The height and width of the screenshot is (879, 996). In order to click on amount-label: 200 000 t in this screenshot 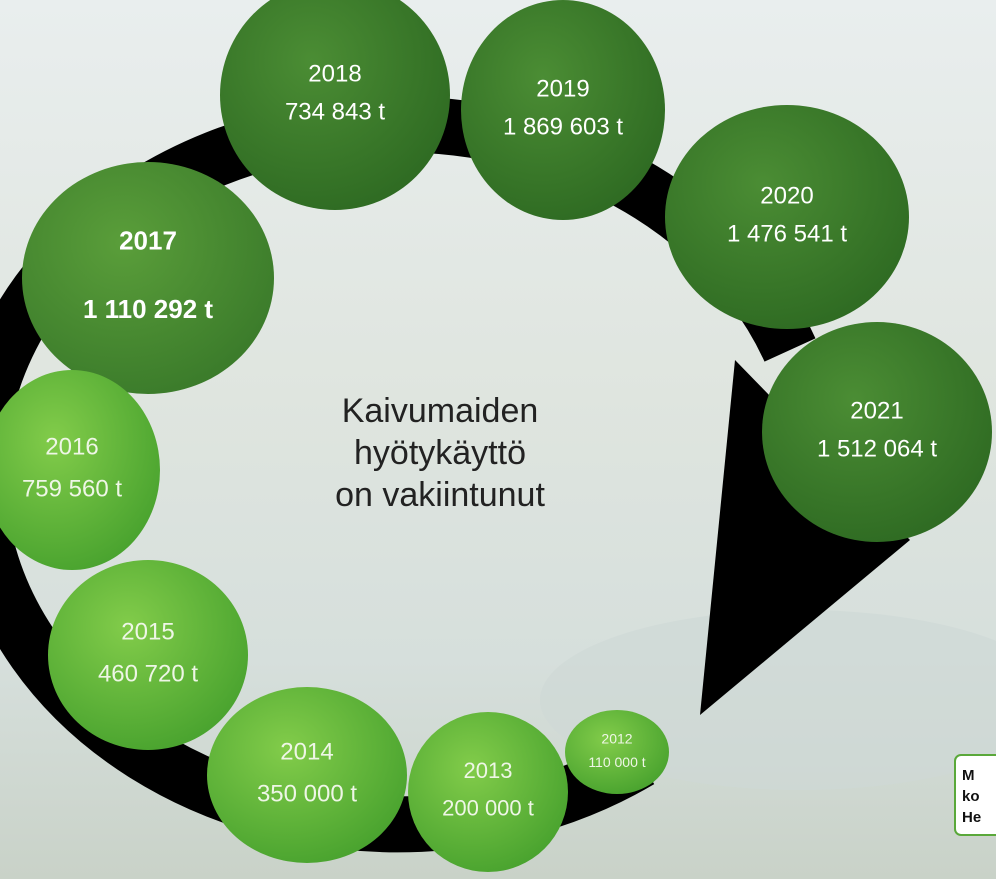, I will do `click(488, 808)`.